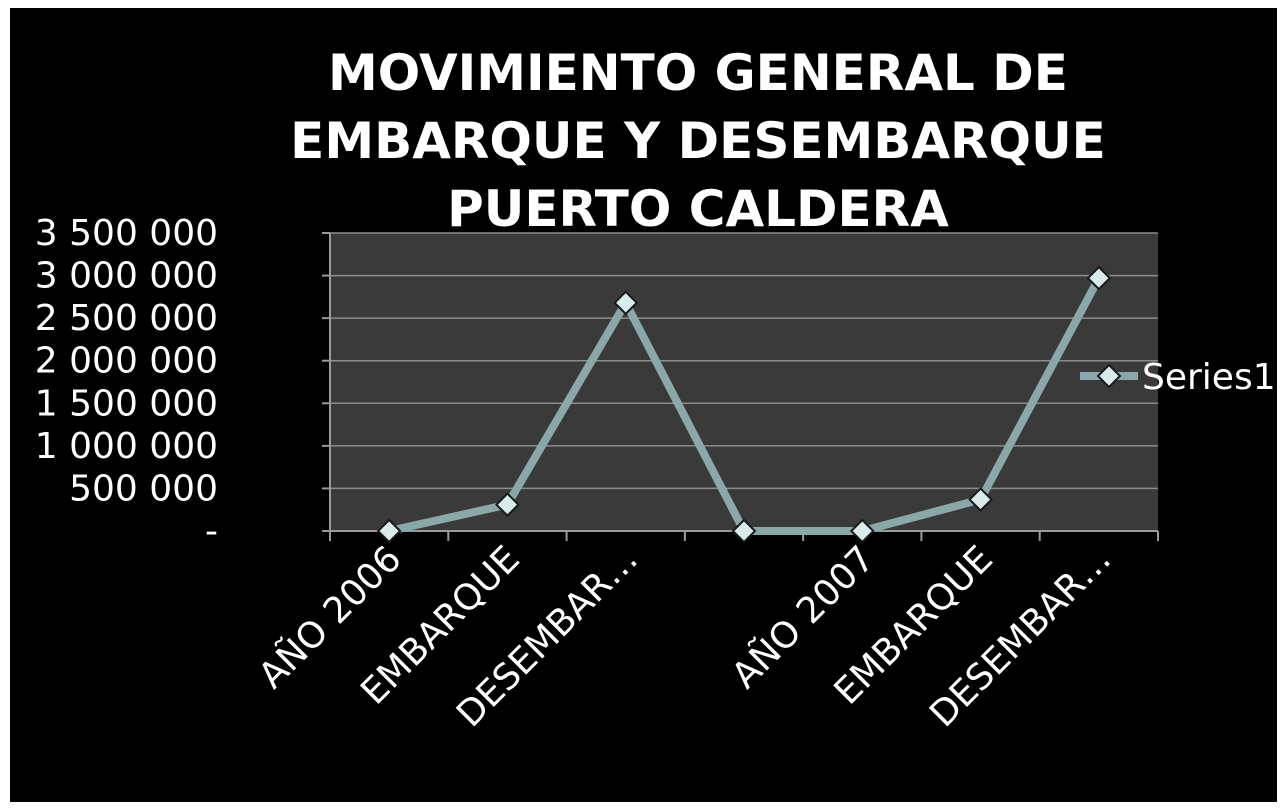  I want to click on y-tick-label: 2 000 000, so click(126, 361).